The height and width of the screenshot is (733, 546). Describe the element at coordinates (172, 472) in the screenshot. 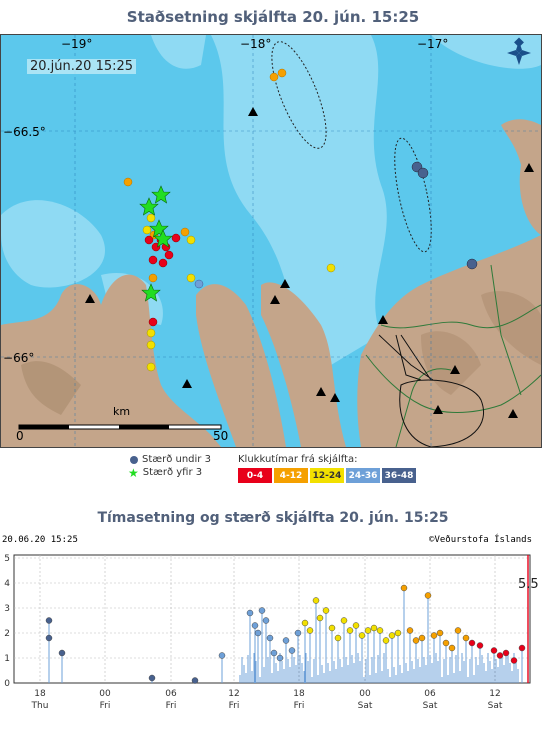

I see `legend-over3-label: Stærð yfir 3` at that location.